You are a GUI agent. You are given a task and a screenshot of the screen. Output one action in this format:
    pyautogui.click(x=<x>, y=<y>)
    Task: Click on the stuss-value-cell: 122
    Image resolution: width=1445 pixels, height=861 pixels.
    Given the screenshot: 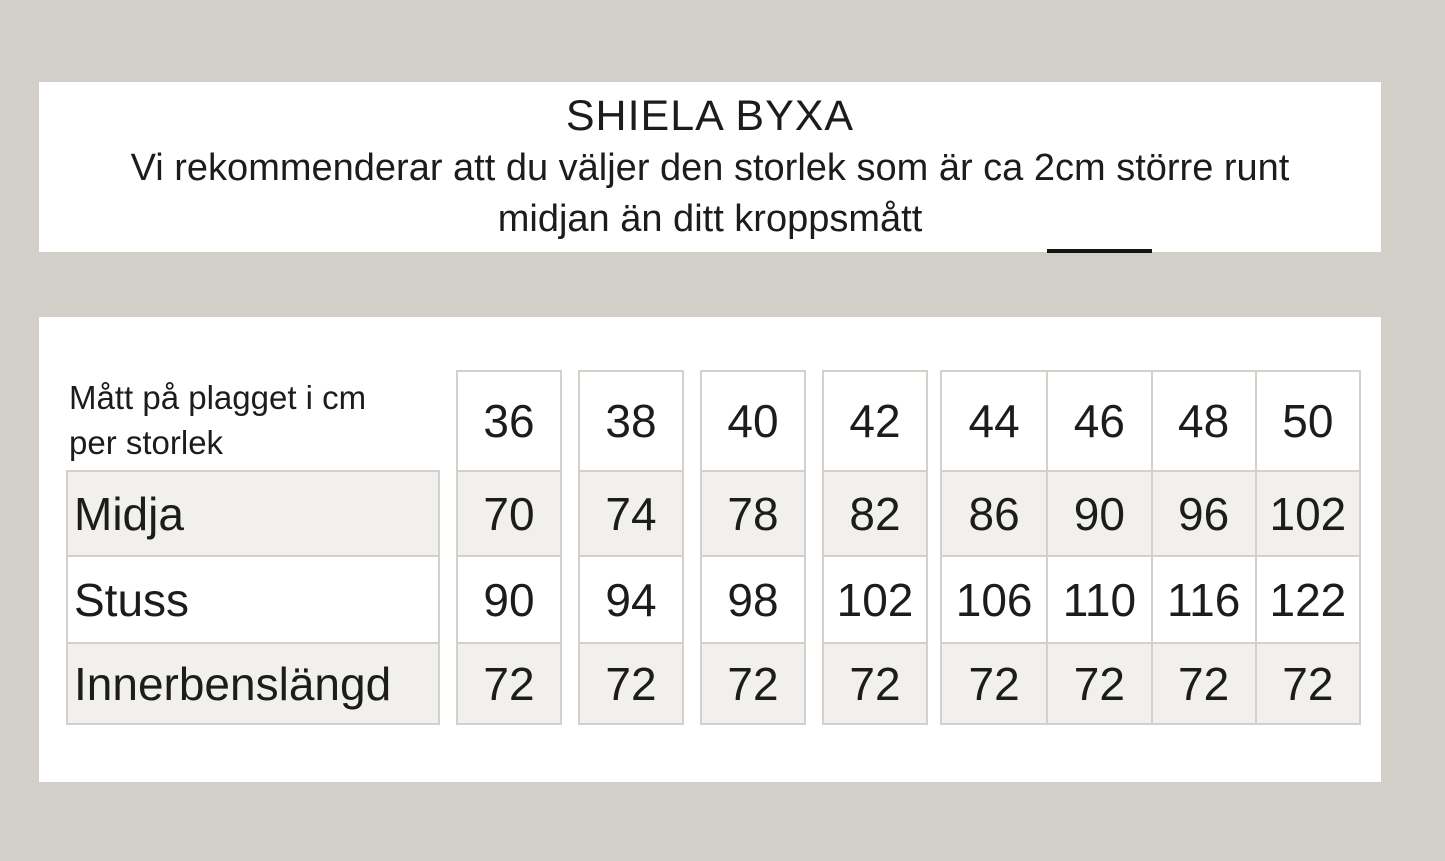 What is the action you would take?
    pyautogui.click(x=1306, y=598)
    